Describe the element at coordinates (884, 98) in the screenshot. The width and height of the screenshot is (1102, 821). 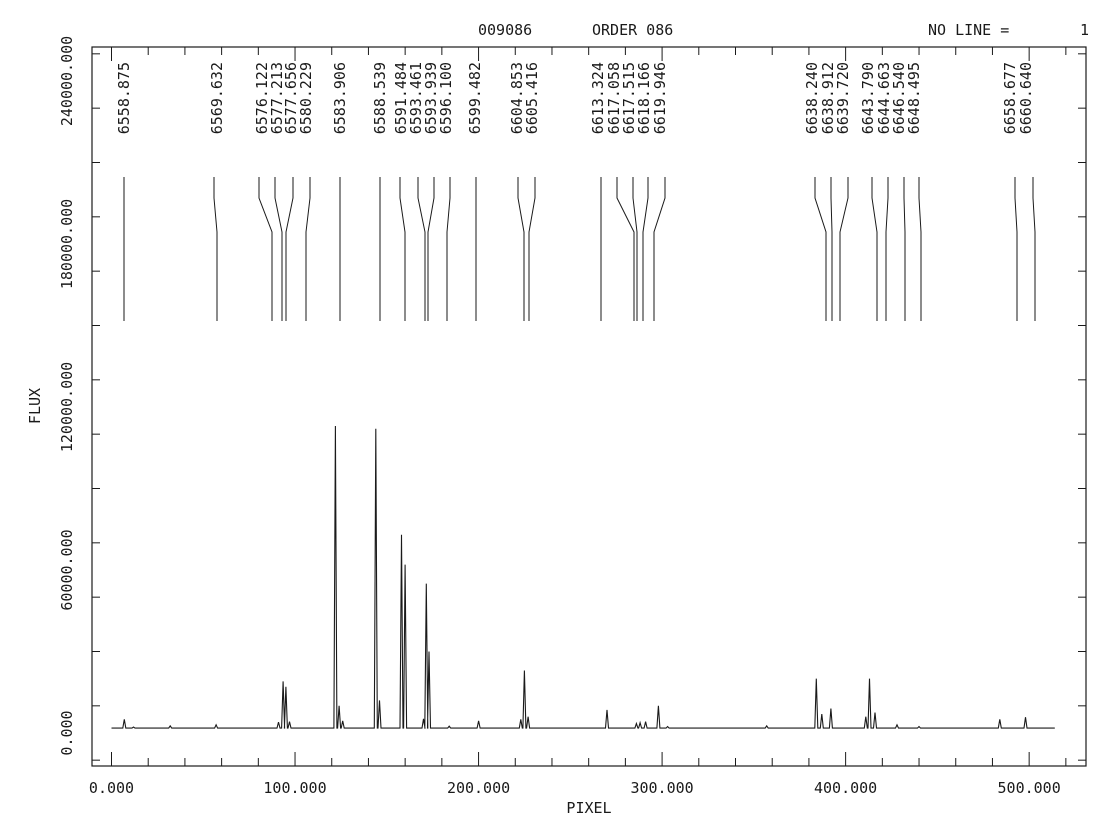
I see `line-wavelength-label: 6644.663` at that location.